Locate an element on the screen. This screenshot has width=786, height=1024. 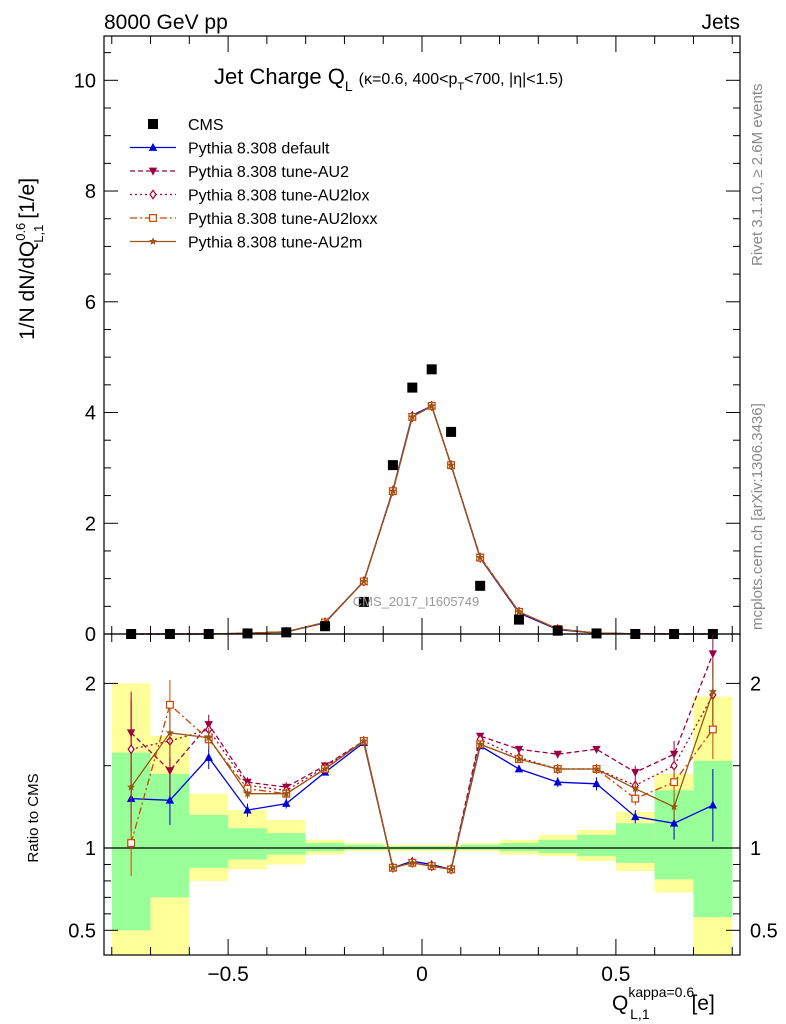
title-cut: (κ=0.6, 400<p is located at coordinates (408, 79).